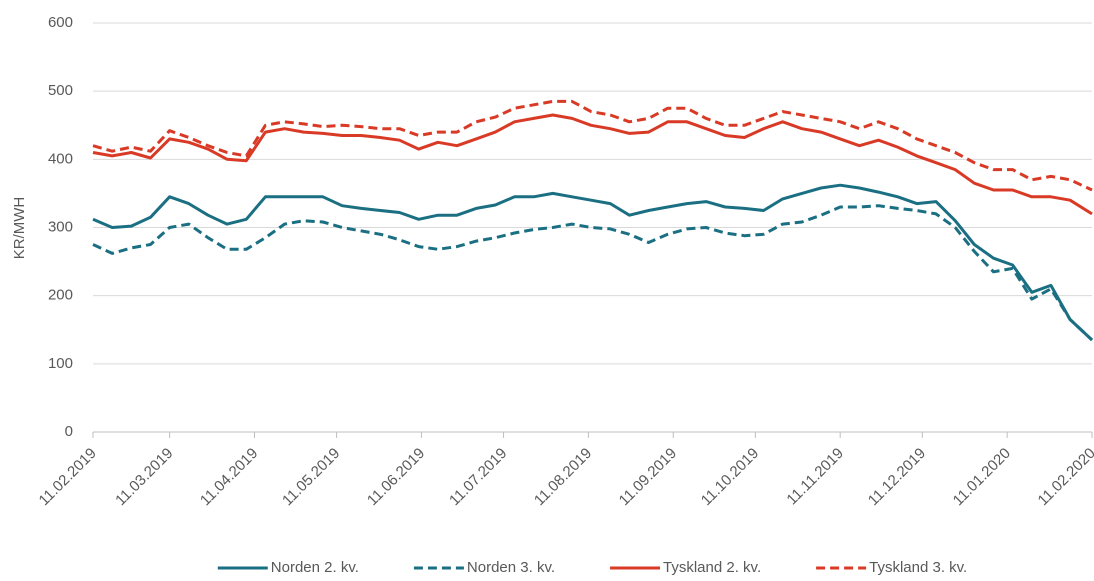 The image size is (1094, 581). What do you see at coordinates (315, 567) in the screenshot?
I see `legend-label: Norden 2. kv.` at bounding box center [315, 567].